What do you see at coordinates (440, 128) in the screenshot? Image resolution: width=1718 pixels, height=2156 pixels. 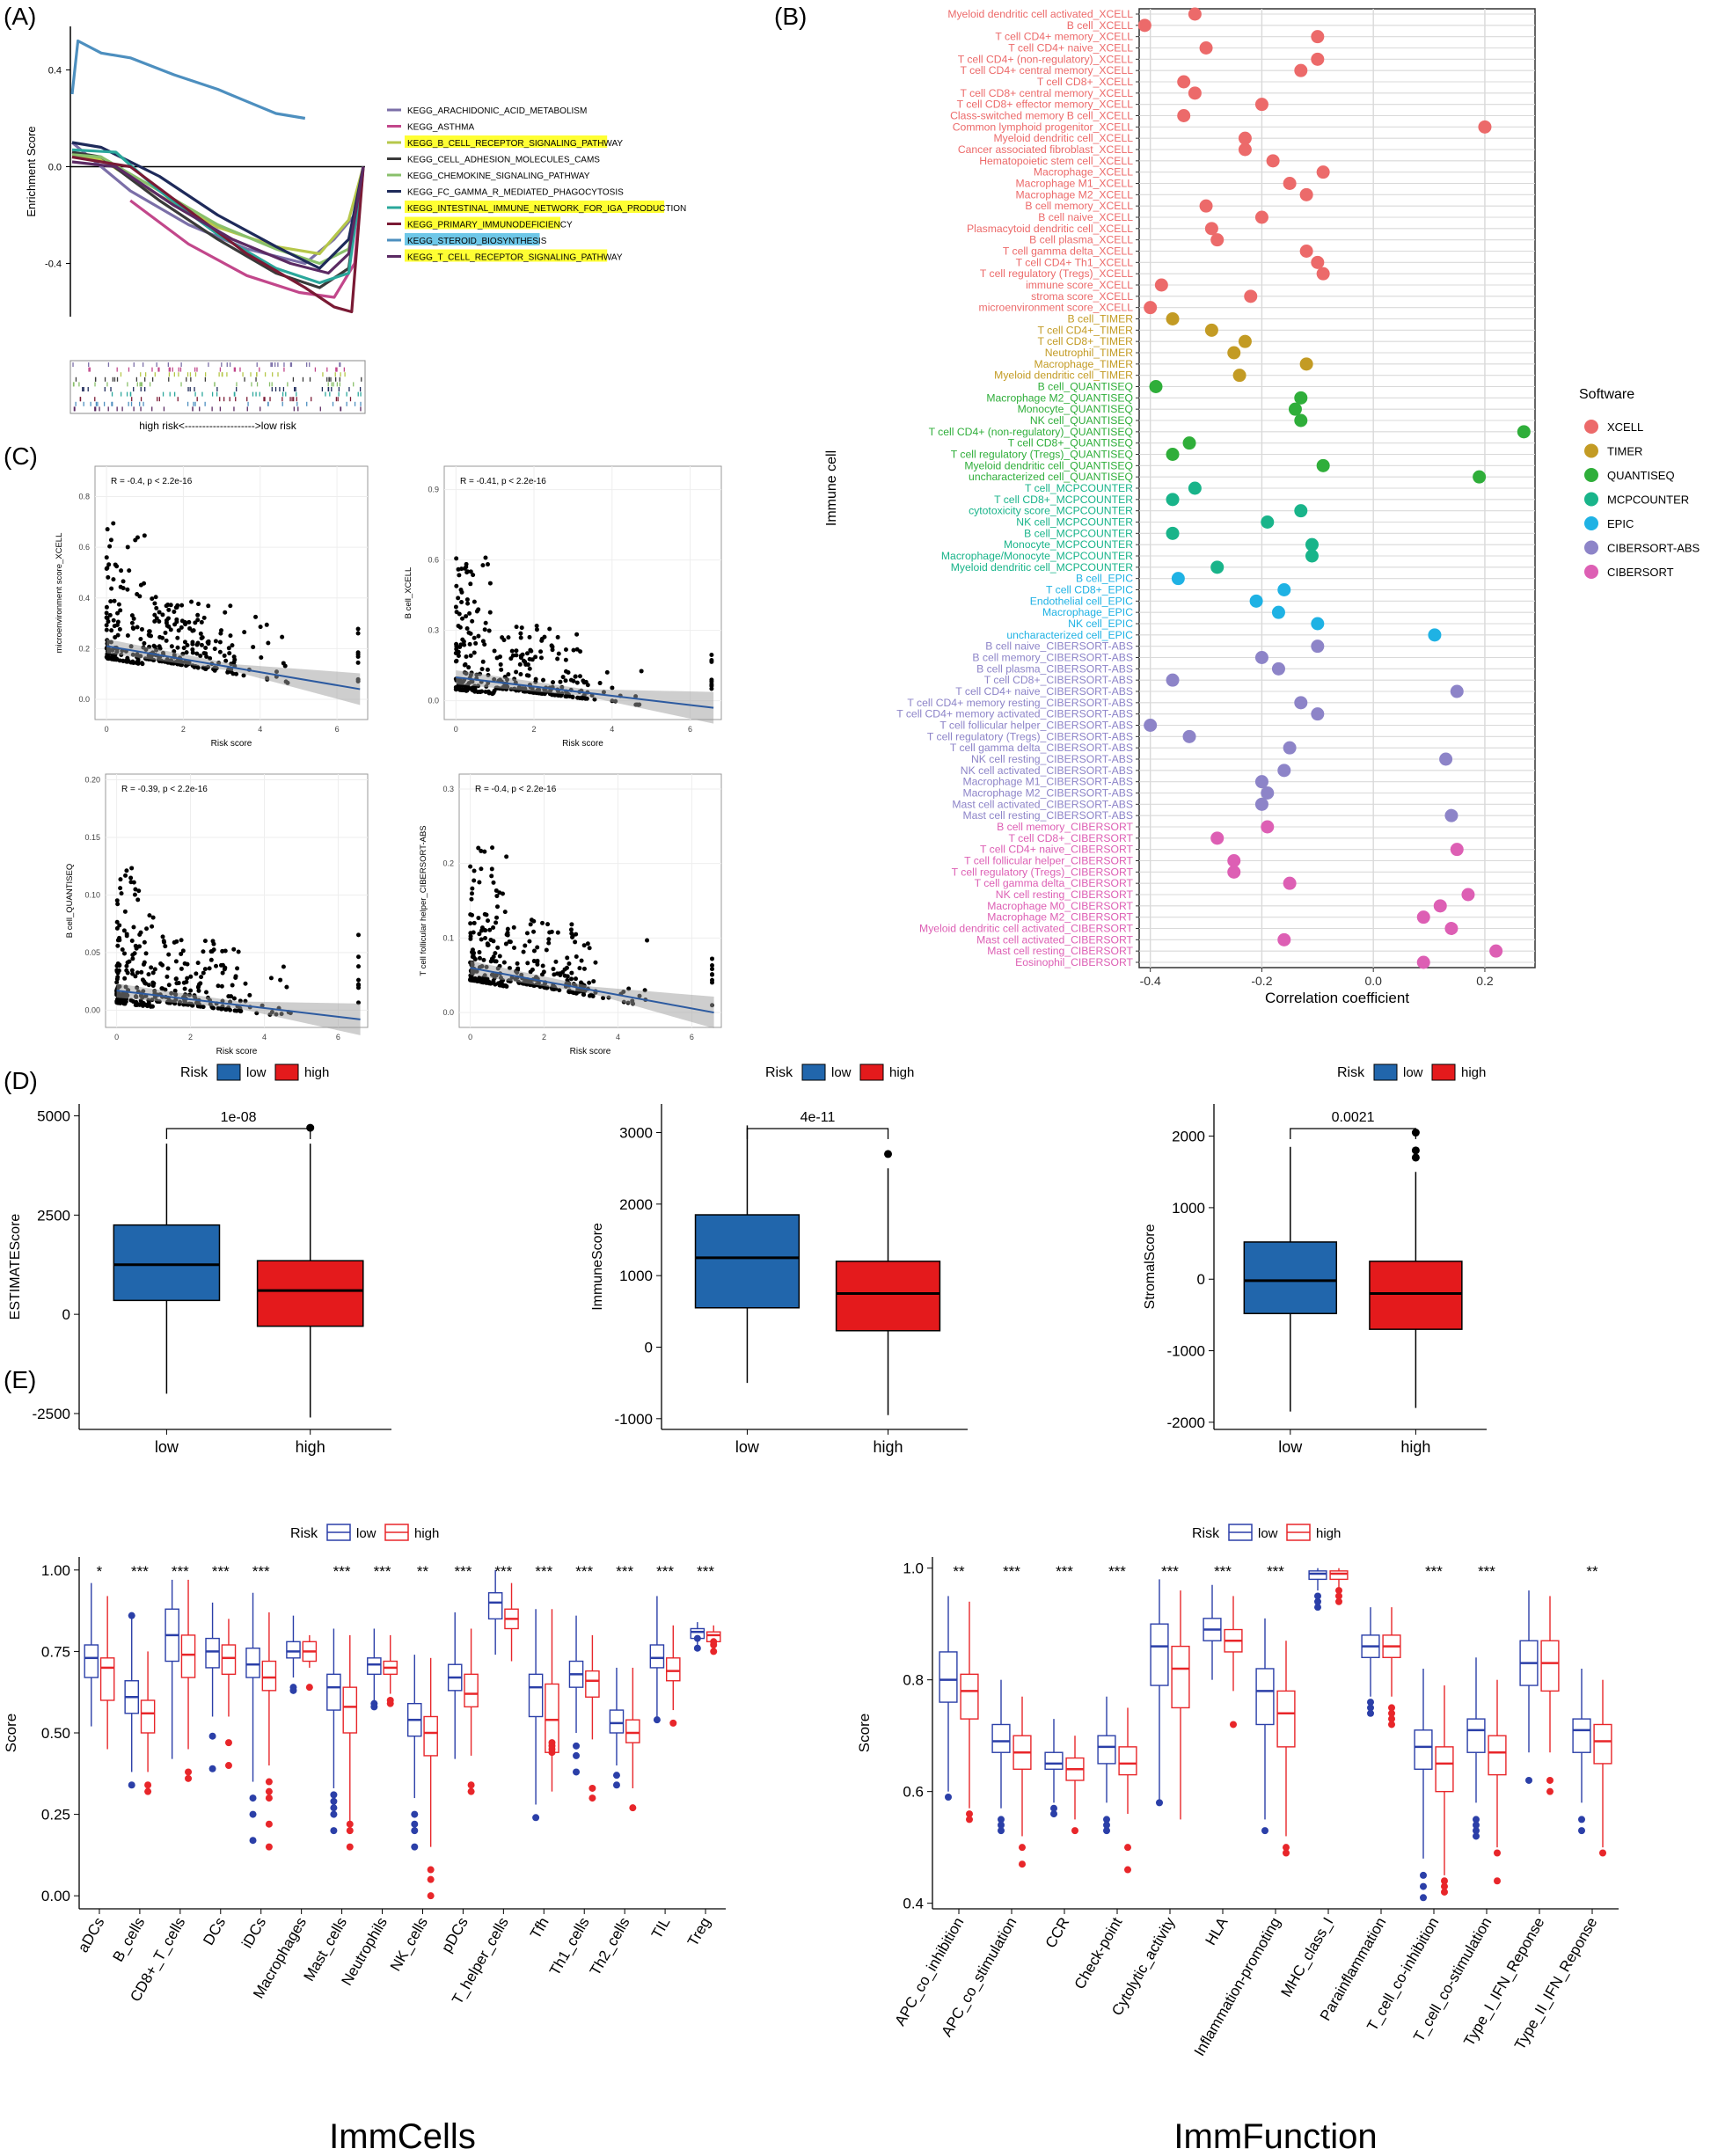 I see `a-legend-label-kegg-asthma: KEGG_ASTHMA` at bounding box center [440, 128].